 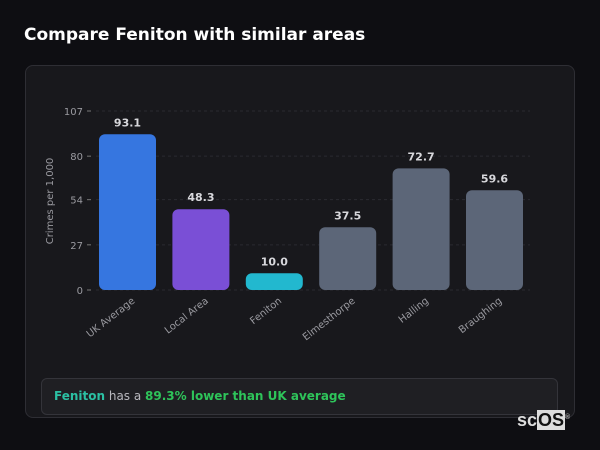 What do you see at coordinates (266, 311) in the screenshot?
I see `x-tick-label: Feniton` at bounding box center [266, 311].